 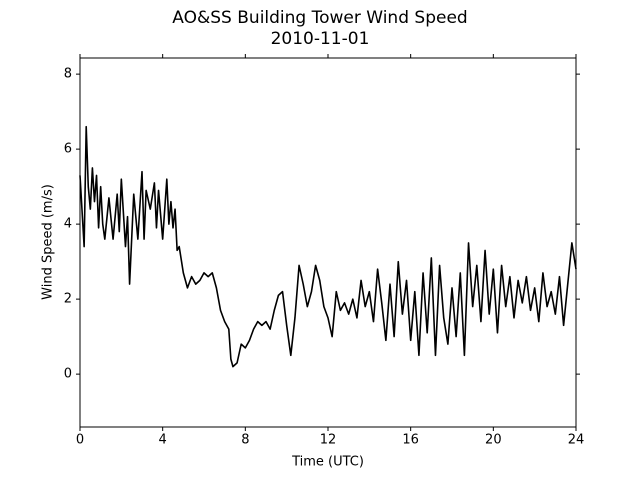 I want to click on x-tick-label: 16, so click(x=410, y=440).